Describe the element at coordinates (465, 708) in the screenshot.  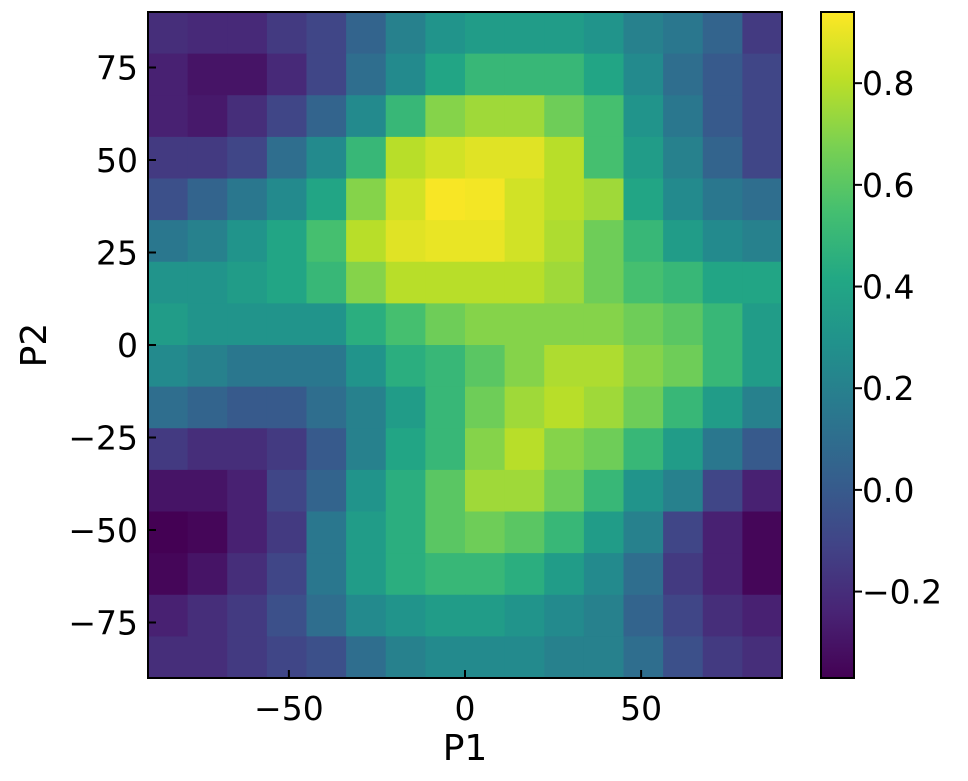
I see `x-tick-label: 0` at that location.